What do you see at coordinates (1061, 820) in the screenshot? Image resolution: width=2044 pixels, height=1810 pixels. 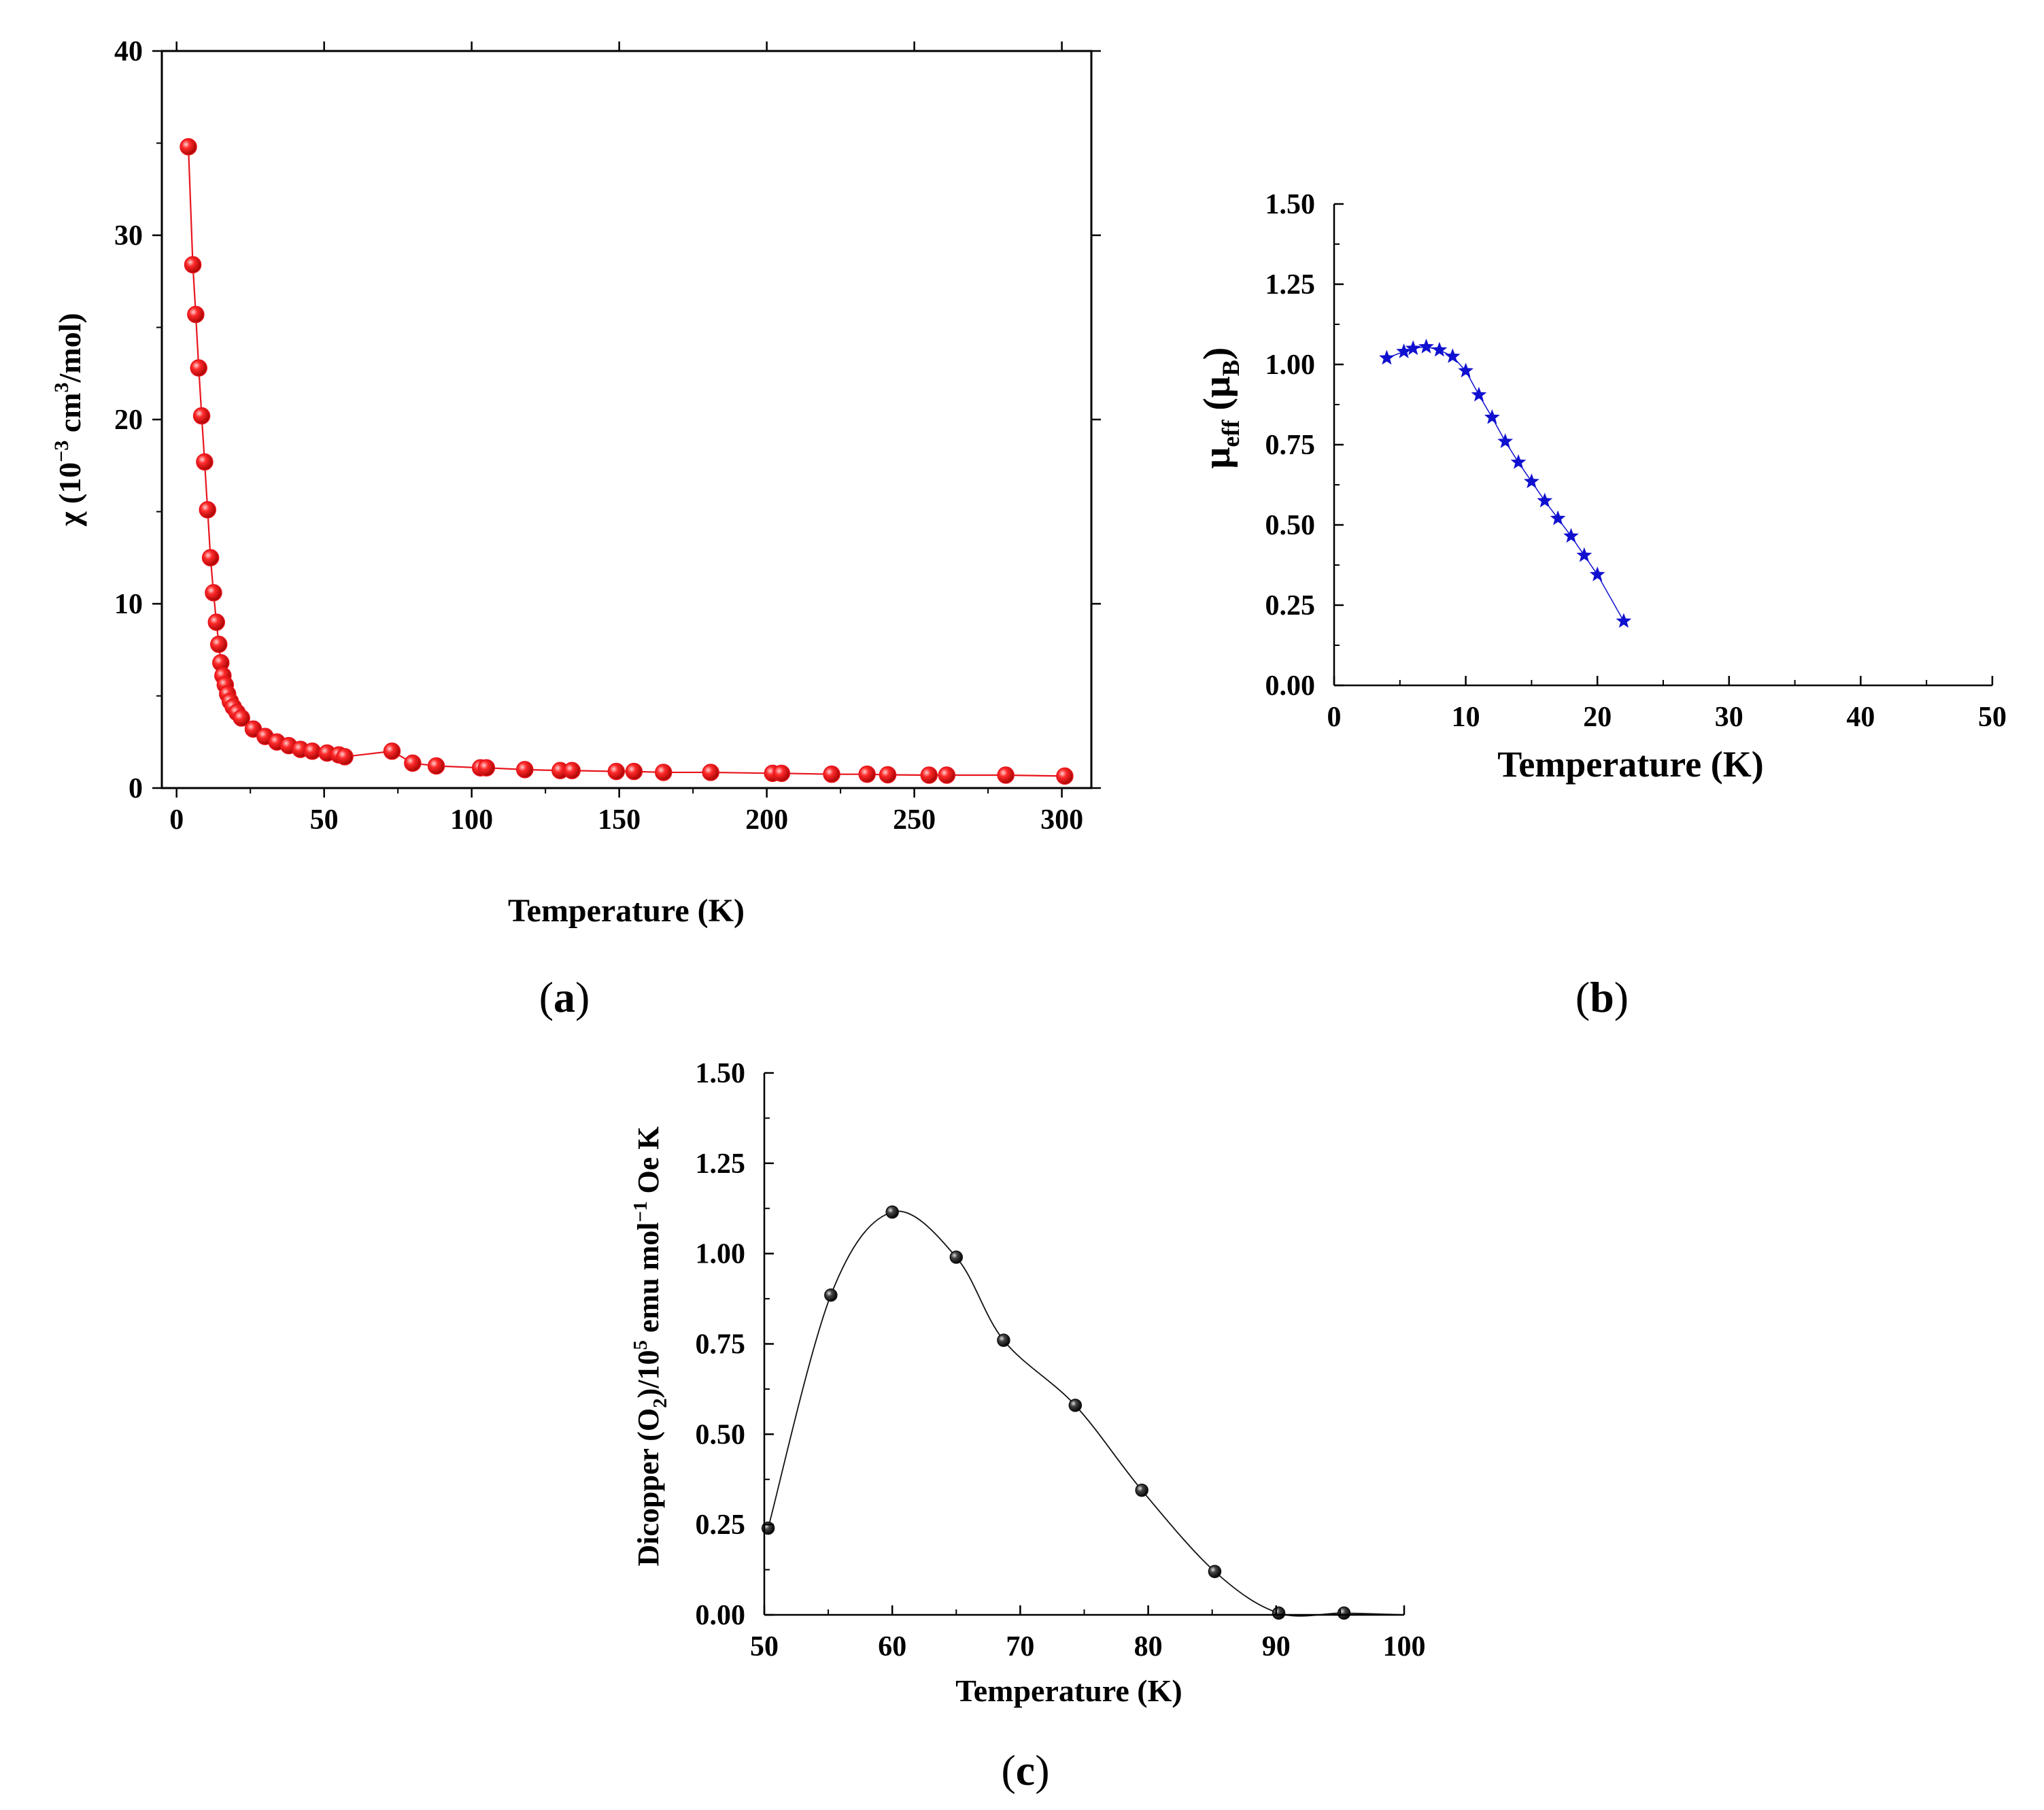 I see `x-tick-label: 300` at bounding box center [1061, 820].